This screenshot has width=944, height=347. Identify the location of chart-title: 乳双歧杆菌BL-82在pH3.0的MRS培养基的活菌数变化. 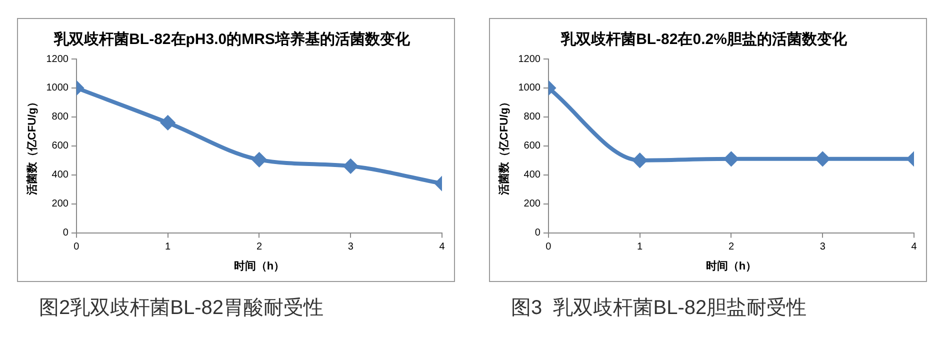
(232, 39).